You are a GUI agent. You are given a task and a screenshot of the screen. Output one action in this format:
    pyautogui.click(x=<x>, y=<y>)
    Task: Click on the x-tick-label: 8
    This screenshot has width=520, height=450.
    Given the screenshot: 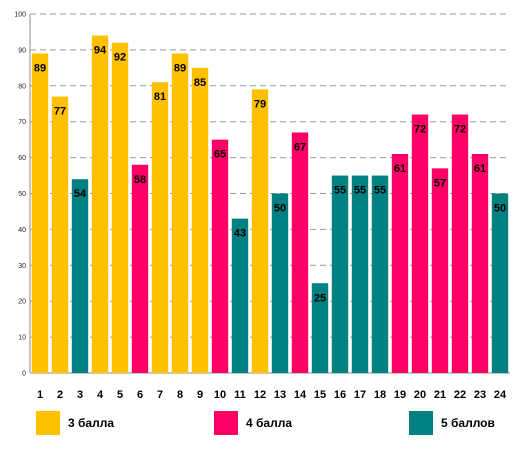 What is the action you would take?
    pyautogui.click(x=180, y=395)
    